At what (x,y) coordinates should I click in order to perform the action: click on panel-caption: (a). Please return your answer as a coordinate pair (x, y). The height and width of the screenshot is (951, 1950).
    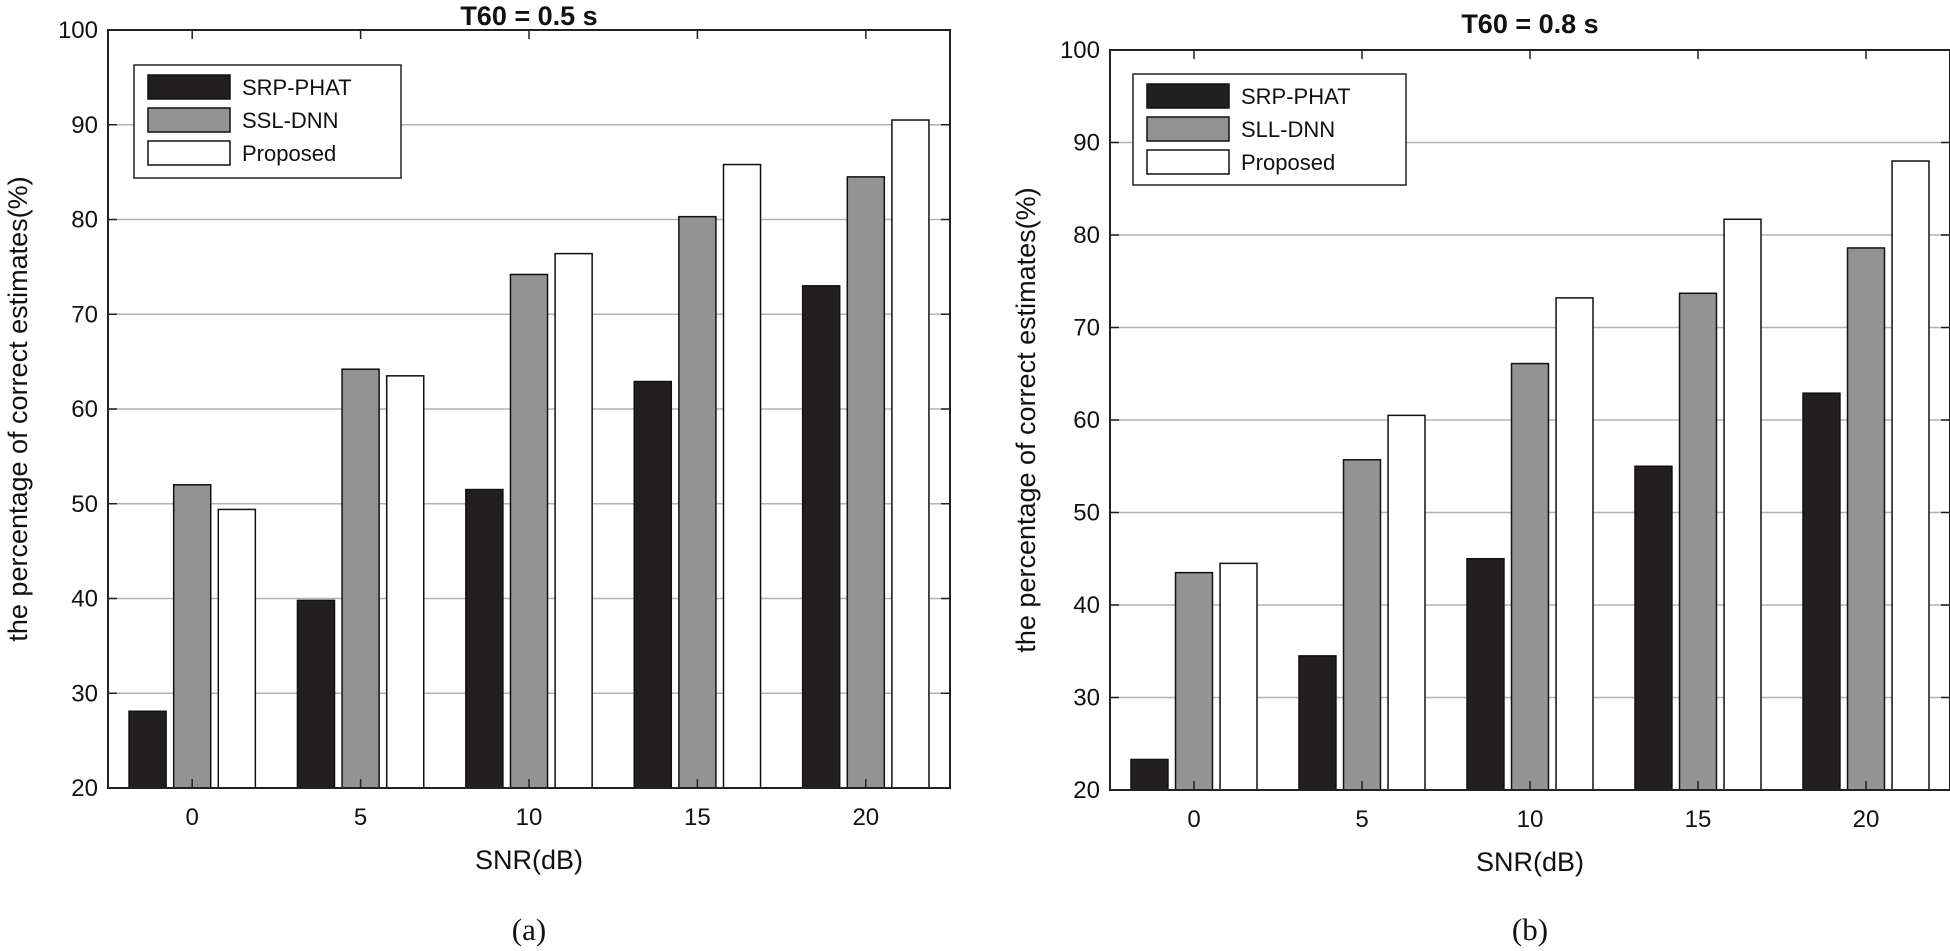
    Looking at the image, I should click on (529, 929).